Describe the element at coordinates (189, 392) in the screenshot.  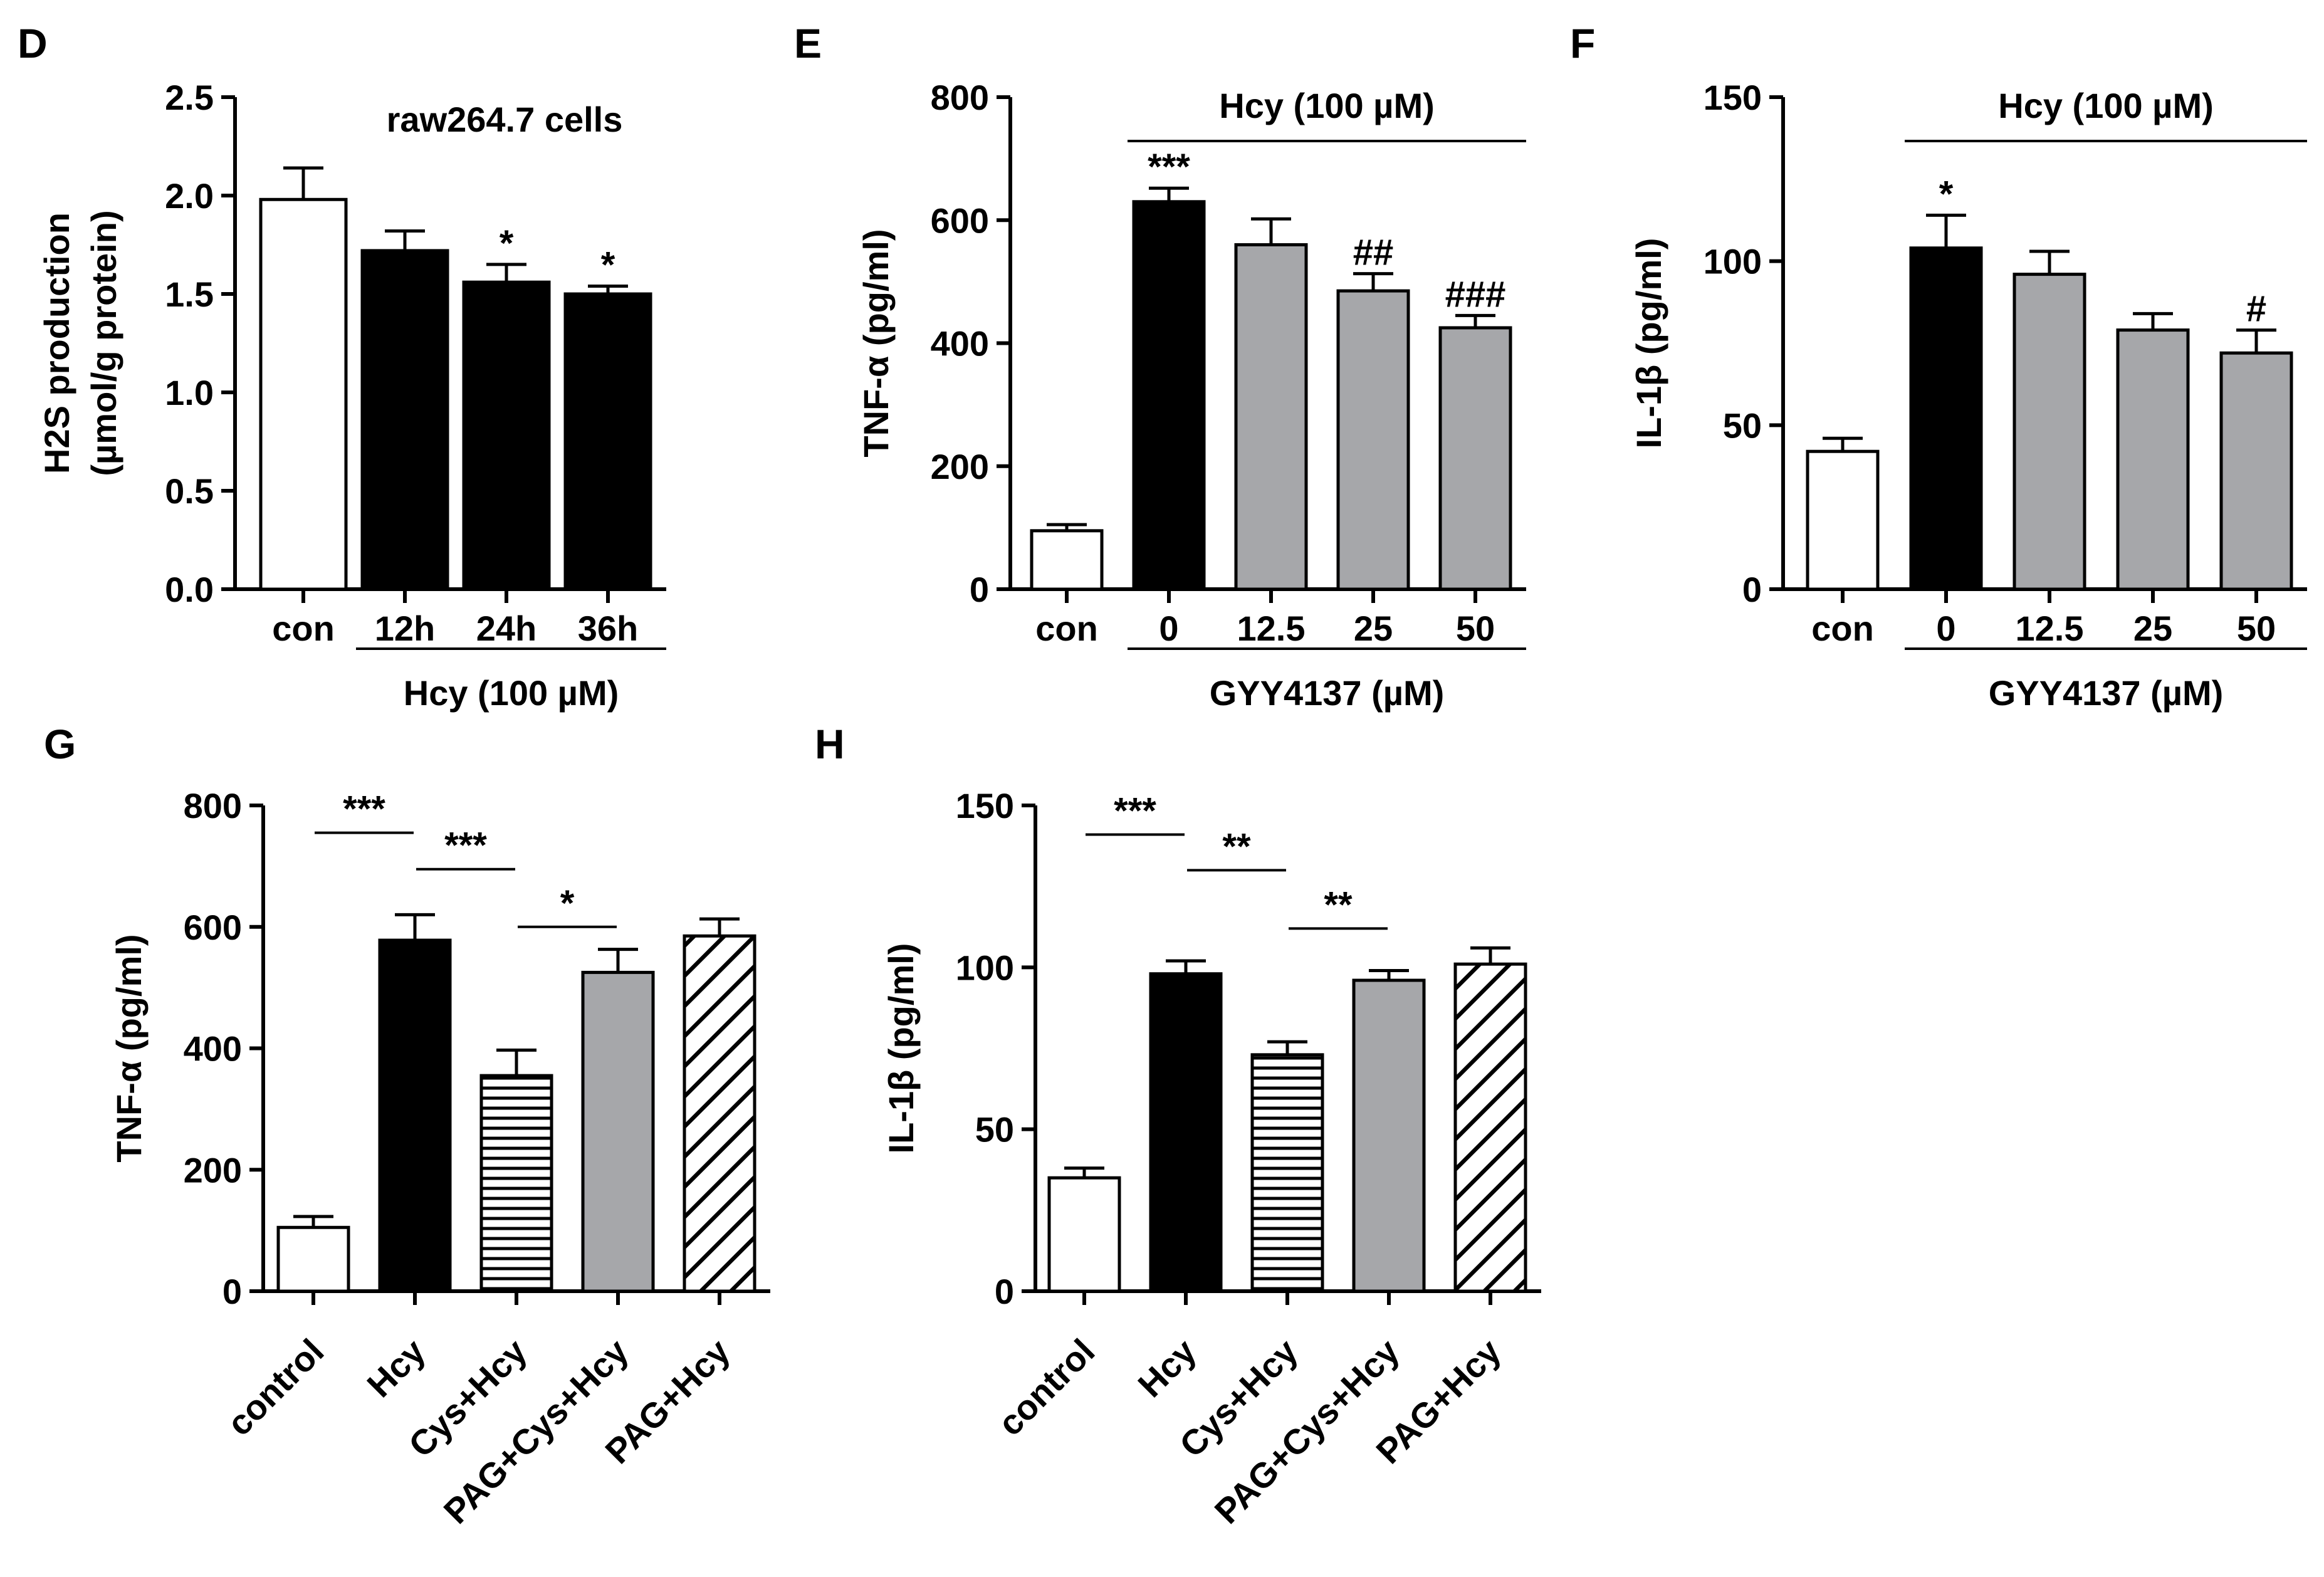
I see `y-tick-label: 1.0` at that location.